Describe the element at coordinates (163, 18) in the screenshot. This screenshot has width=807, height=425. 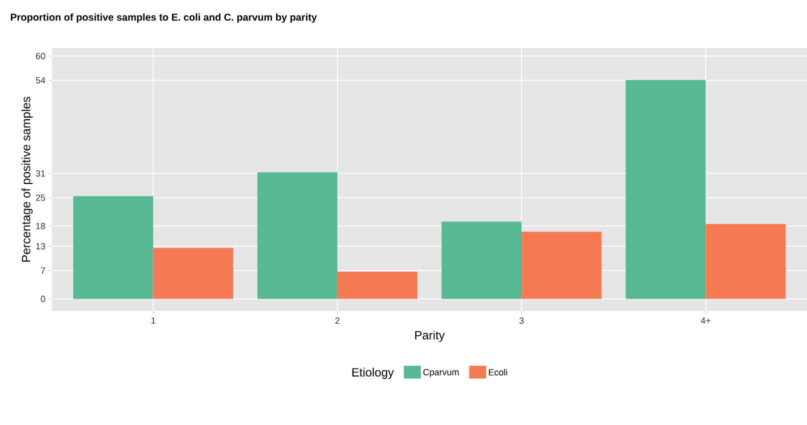
I see `chart-title: Proportion of positive samples to E. coli and C. parvum by parity` at that location.